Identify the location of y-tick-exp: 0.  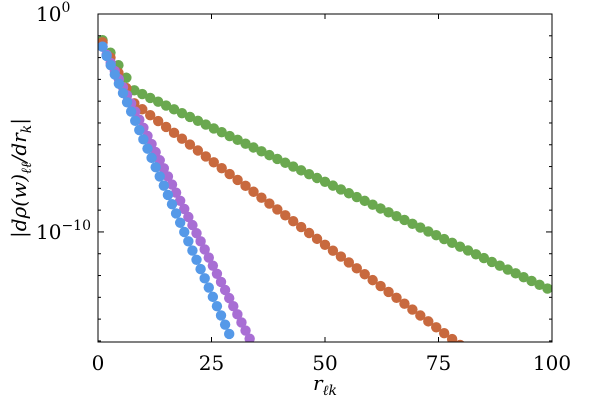
(65, 8).